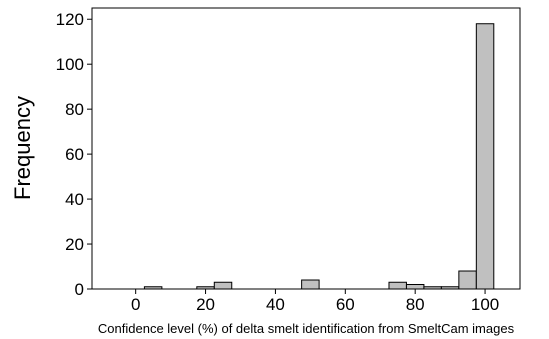  I want to click on y-tick-label: 20, so click(74, 244).